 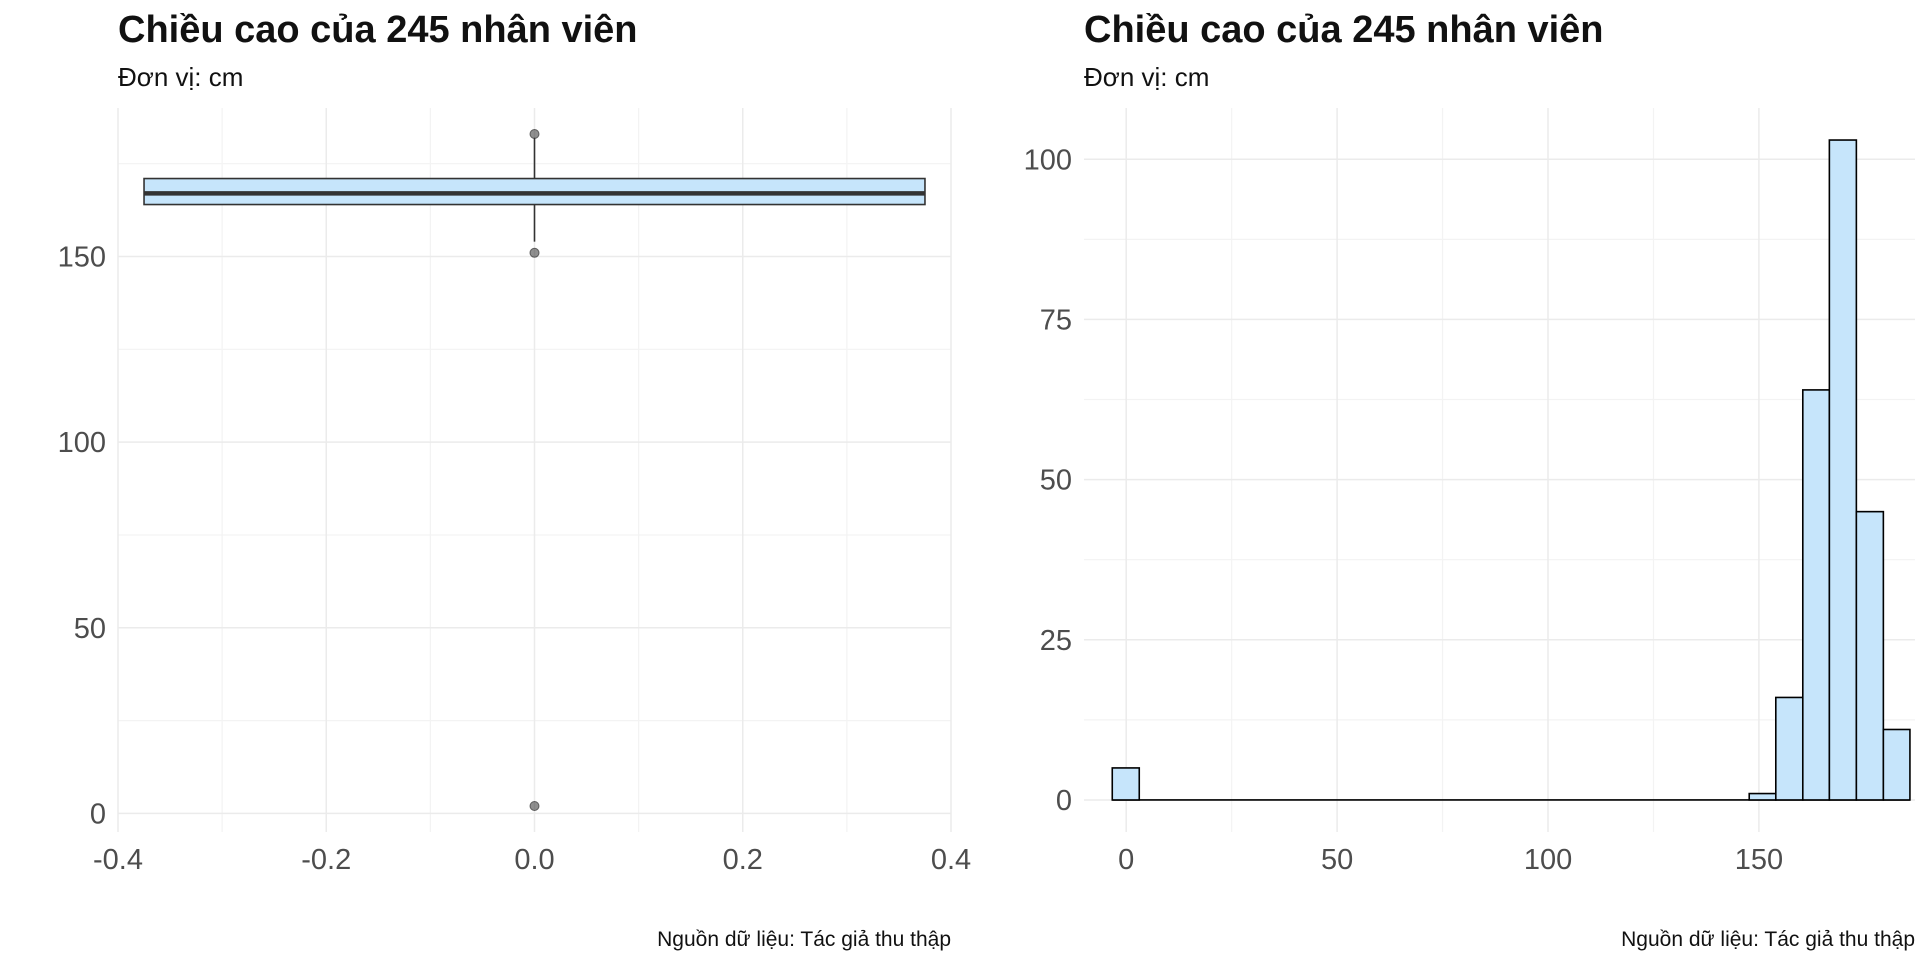 What do you see at coordinates (804, 939) in the screenshot?
I see `boxplot-caption: Nguồn dữ liệu: Tác giả thu thập` at bounding box center [804, 939].